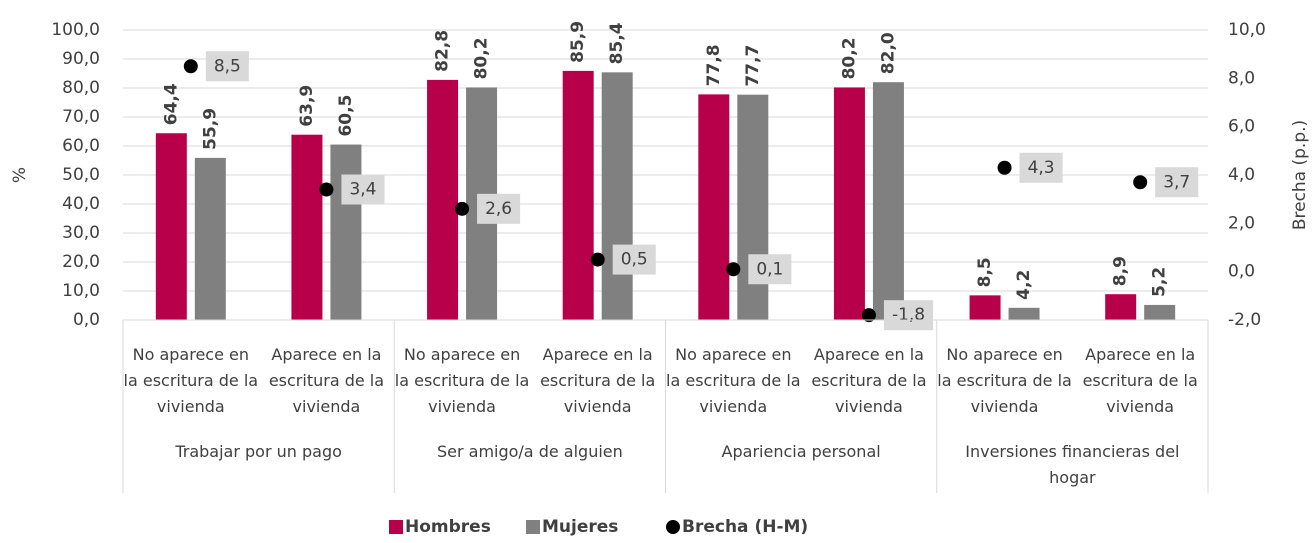  What do you see at coordinates (1072, 464) in the screenshot?
I see `group-label: Inversiones financieras del hogar` at bounding box center [1072, 464].